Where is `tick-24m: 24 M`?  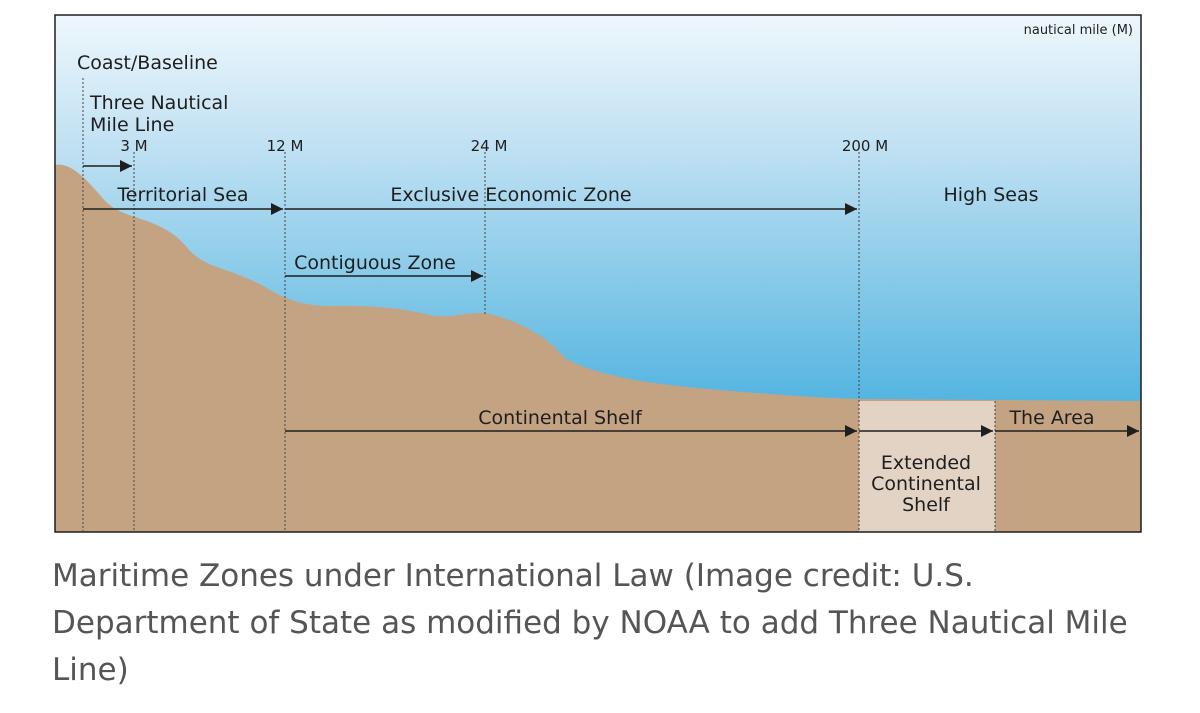 tick-24m: 24 M is located at coordinates (489, 146).